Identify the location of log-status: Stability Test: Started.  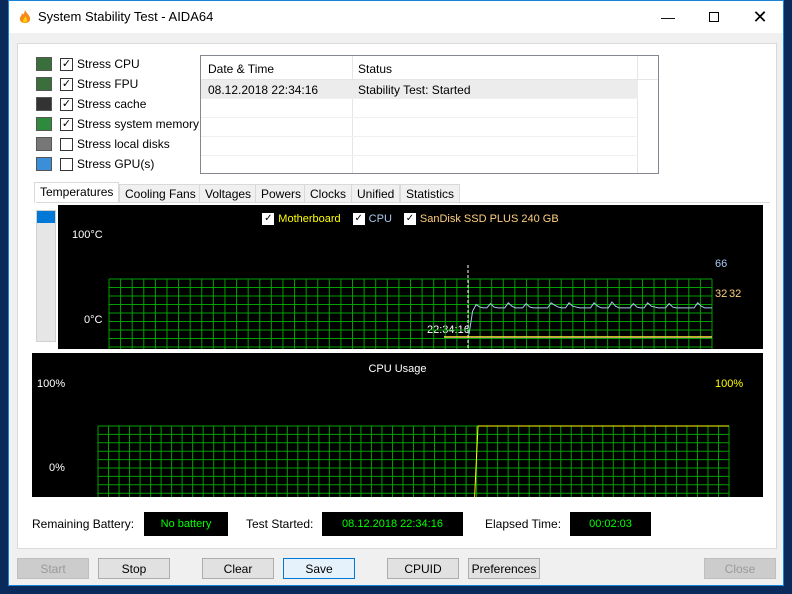
(414, 90).